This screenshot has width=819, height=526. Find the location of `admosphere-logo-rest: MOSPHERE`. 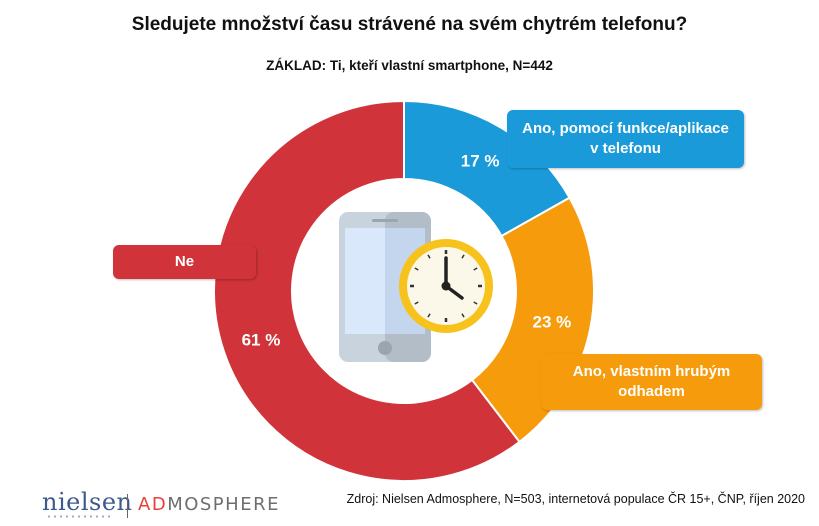

admosphere-logo-rest: MOSPHERE is located at coordinates (223, 504).